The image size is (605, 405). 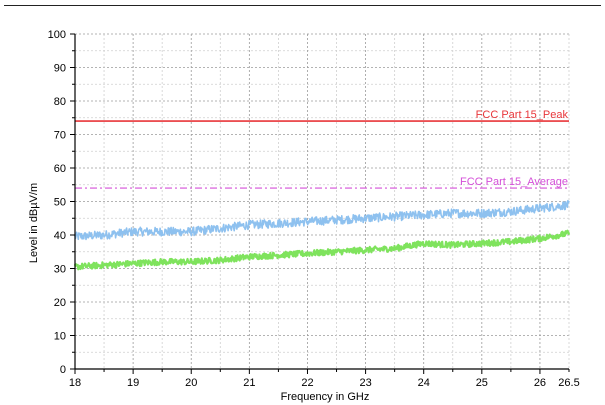 What do you see at coordinates (324, 383) in the screenshot?
I see `x-tick-labels: 18 19 20 21 22 23 24 25 26 26.5` at bounding box center [324, 383].